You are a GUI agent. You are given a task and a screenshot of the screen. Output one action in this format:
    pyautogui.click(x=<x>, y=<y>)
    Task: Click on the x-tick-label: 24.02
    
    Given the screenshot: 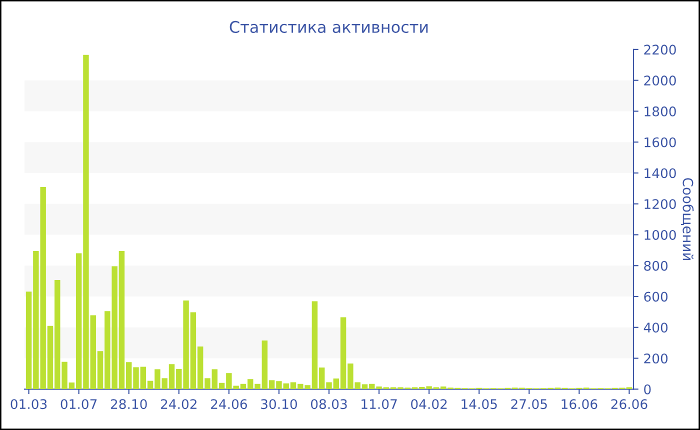 What is the action you would take?
    pyautogui.click(x=178, y=404)
    